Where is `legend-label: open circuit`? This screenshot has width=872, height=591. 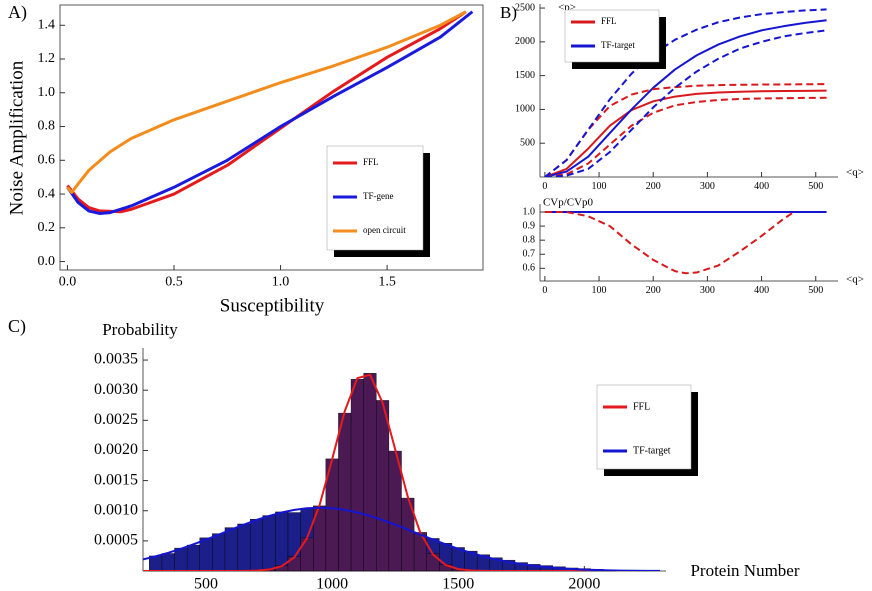 legend-label: open circuit is located at coordinates (384, 230).